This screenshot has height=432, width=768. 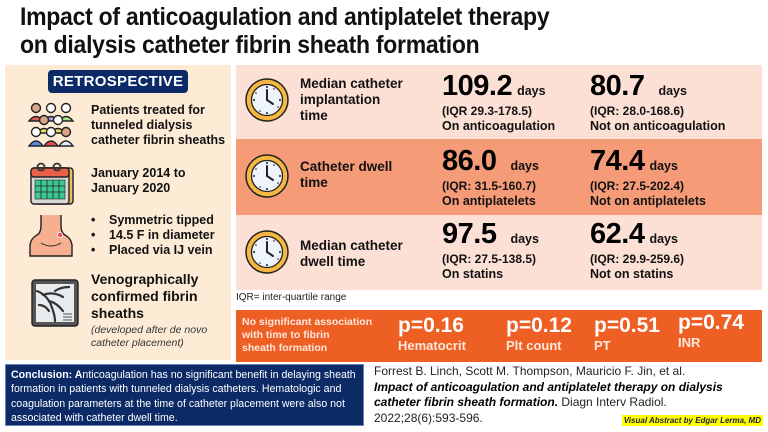 What do you see at coordinates (637, 186) in the screenshot?
I see `stat-iqr: (IQR: 27.5-202.4)` at bounding box center [637, 186].